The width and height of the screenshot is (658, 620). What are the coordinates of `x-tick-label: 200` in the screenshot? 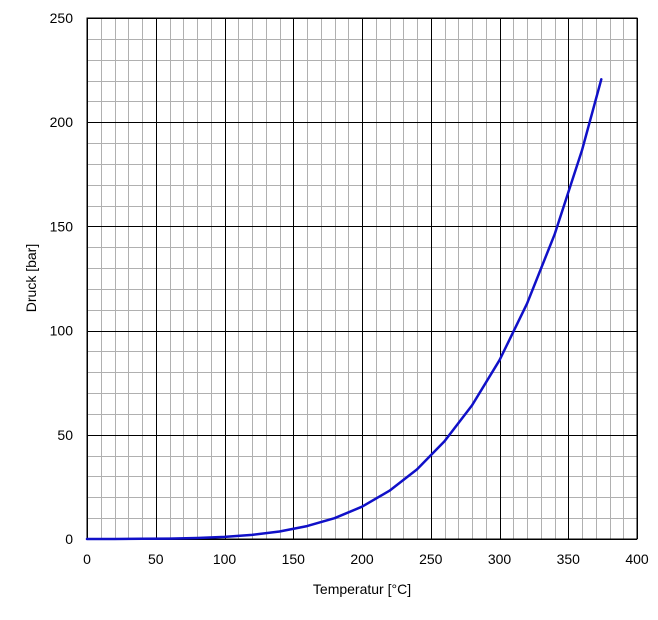 It's located at (362, 559).